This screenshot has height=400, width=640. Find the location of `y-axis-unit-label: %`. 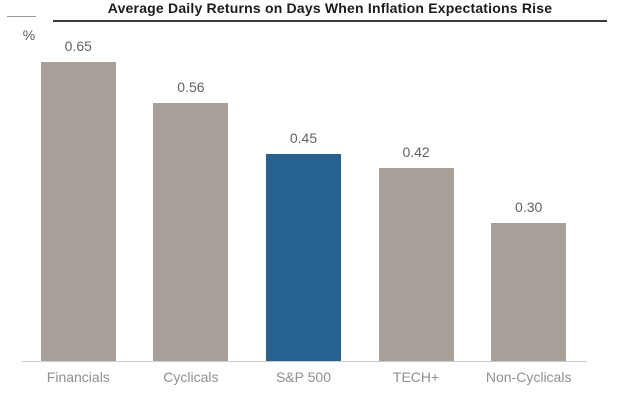

y-axis-unit-label: % is located at coordinates (29, 35).